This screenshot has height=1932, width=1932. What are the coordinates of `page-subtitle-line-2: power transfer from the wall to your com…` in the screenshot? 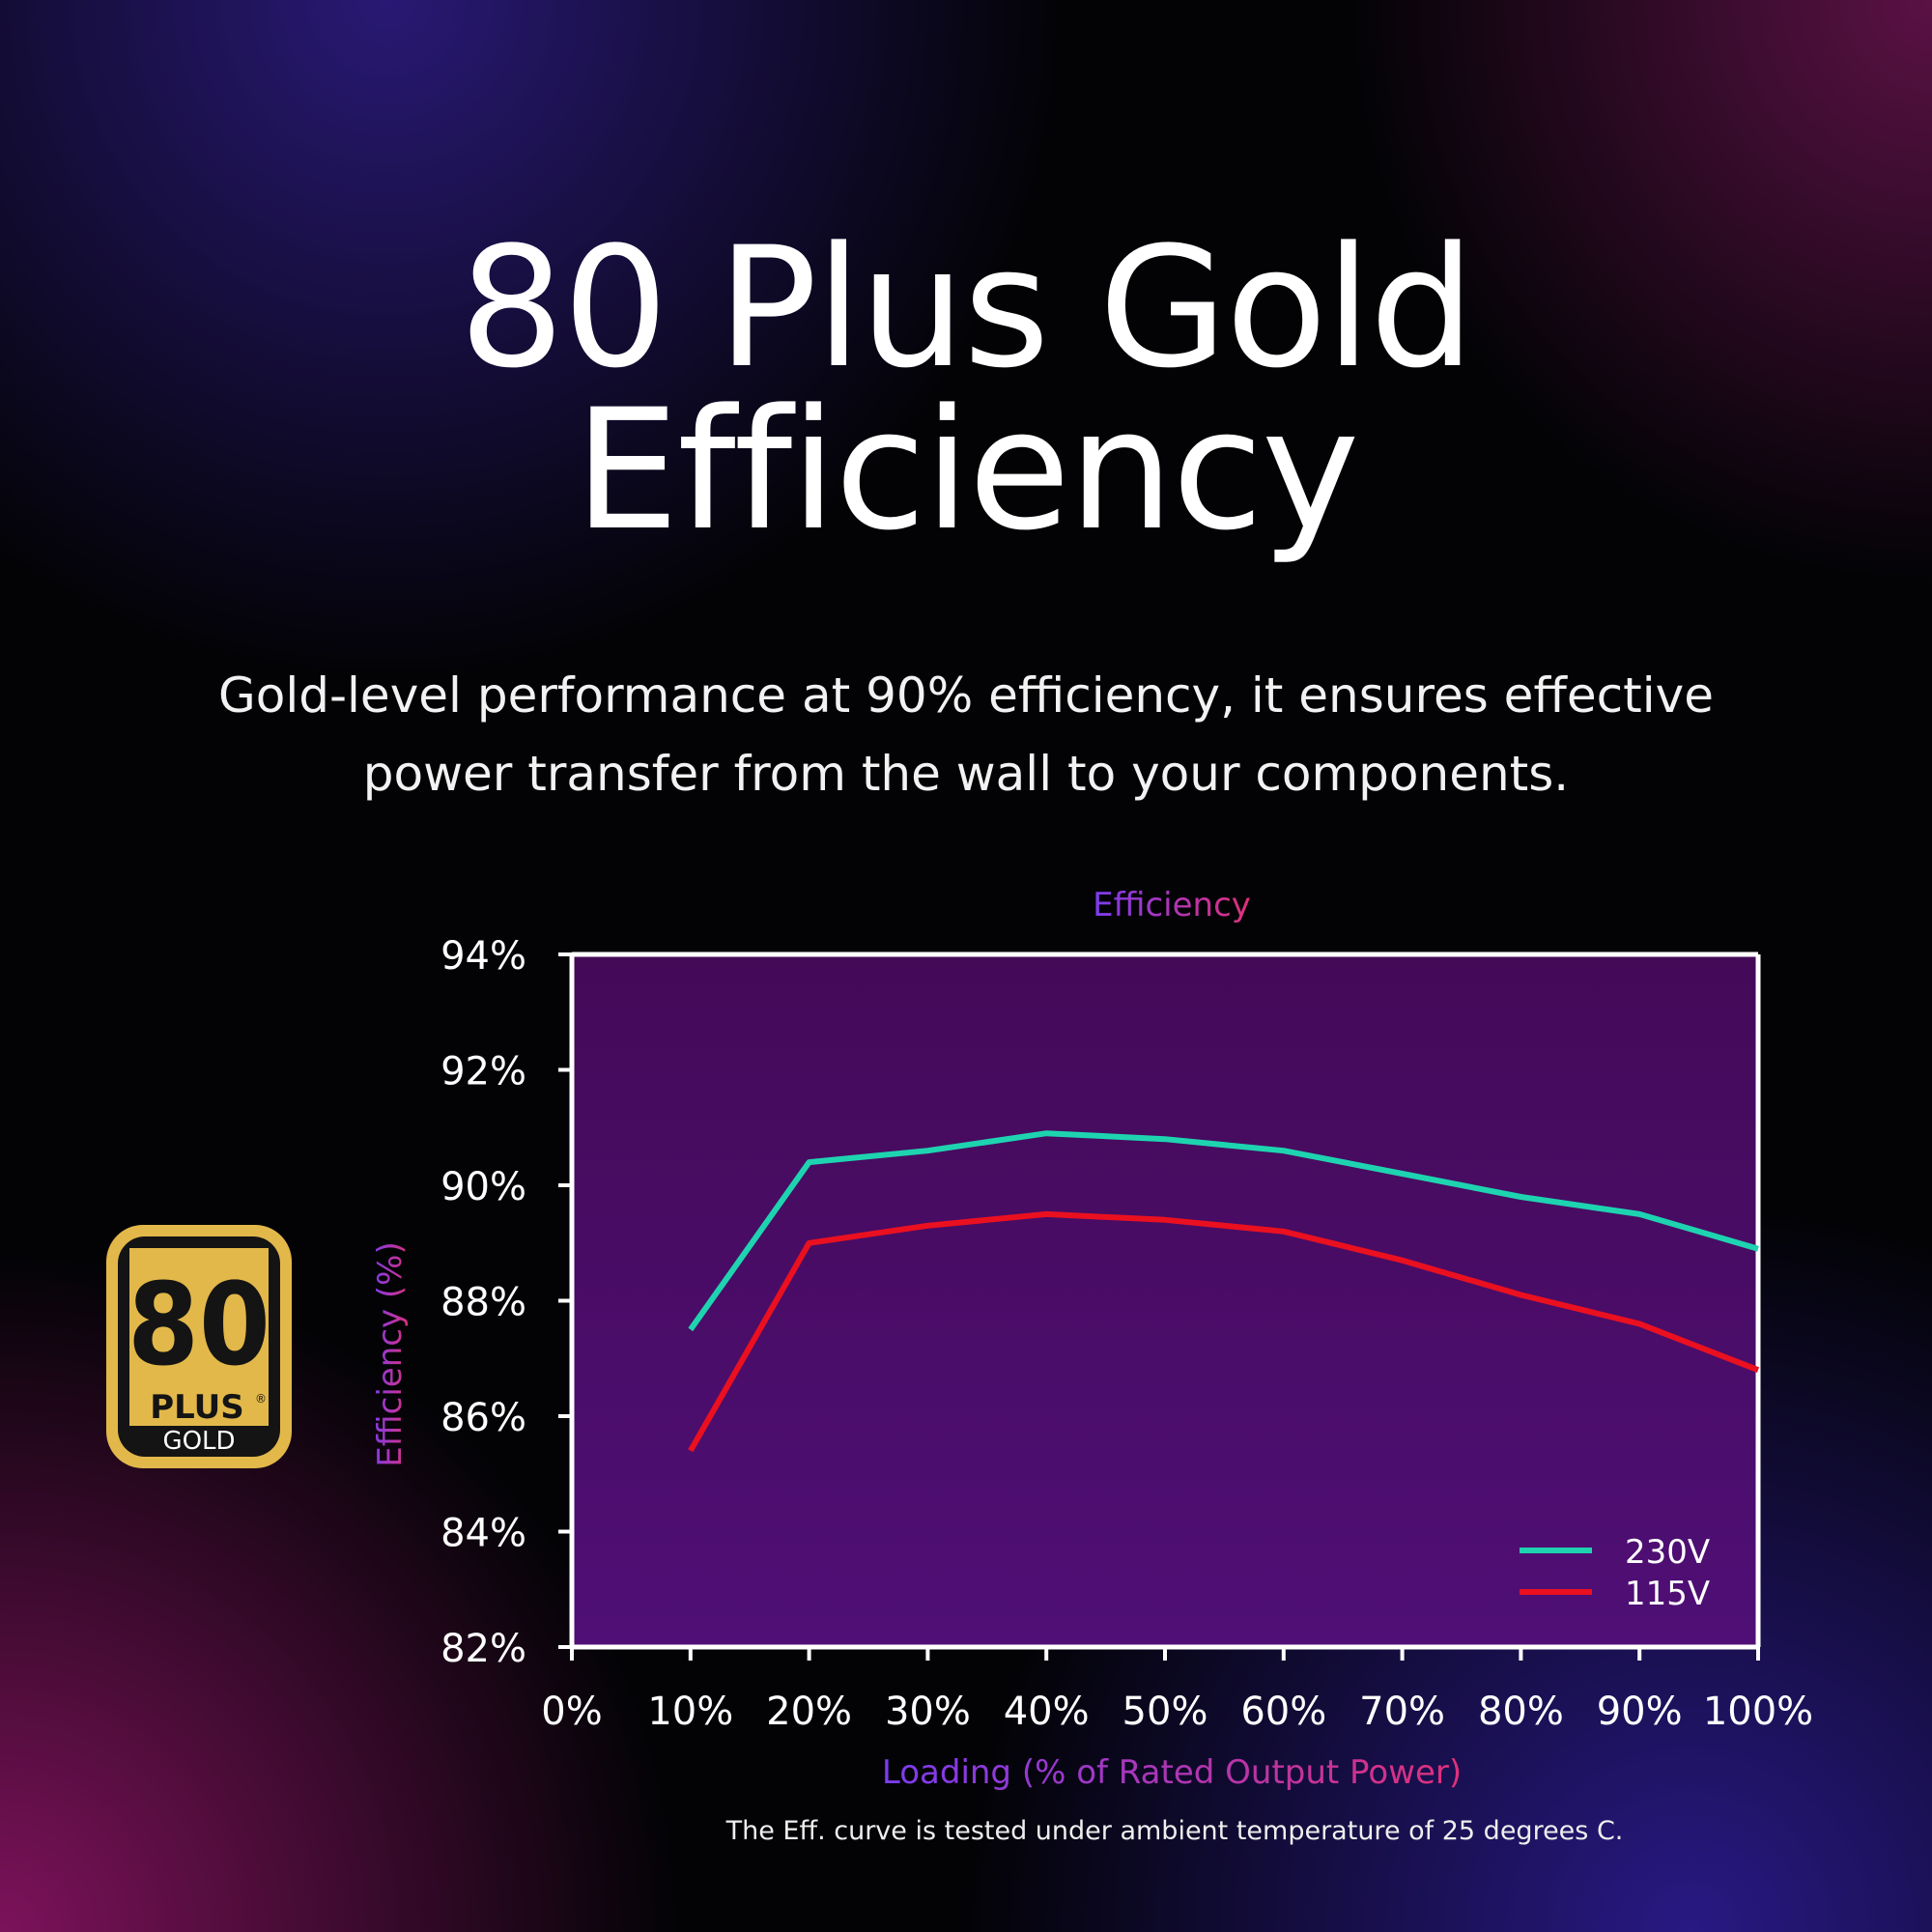 It's located at (966, 774).